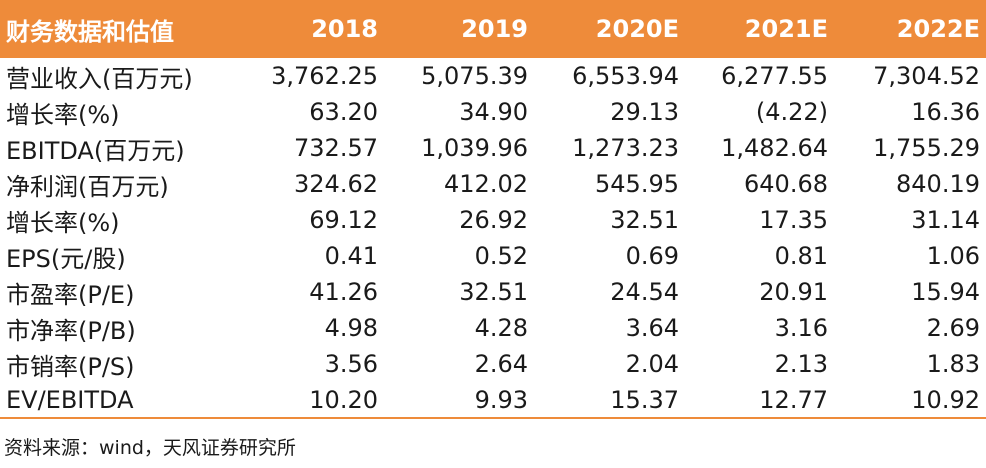 Image resolution: width=986 pixels, height=468 pixels. What do you see at coordinates (351, 256) in the screenshot?
I see `row-value: 0.41` at bounding box center [351, 256].